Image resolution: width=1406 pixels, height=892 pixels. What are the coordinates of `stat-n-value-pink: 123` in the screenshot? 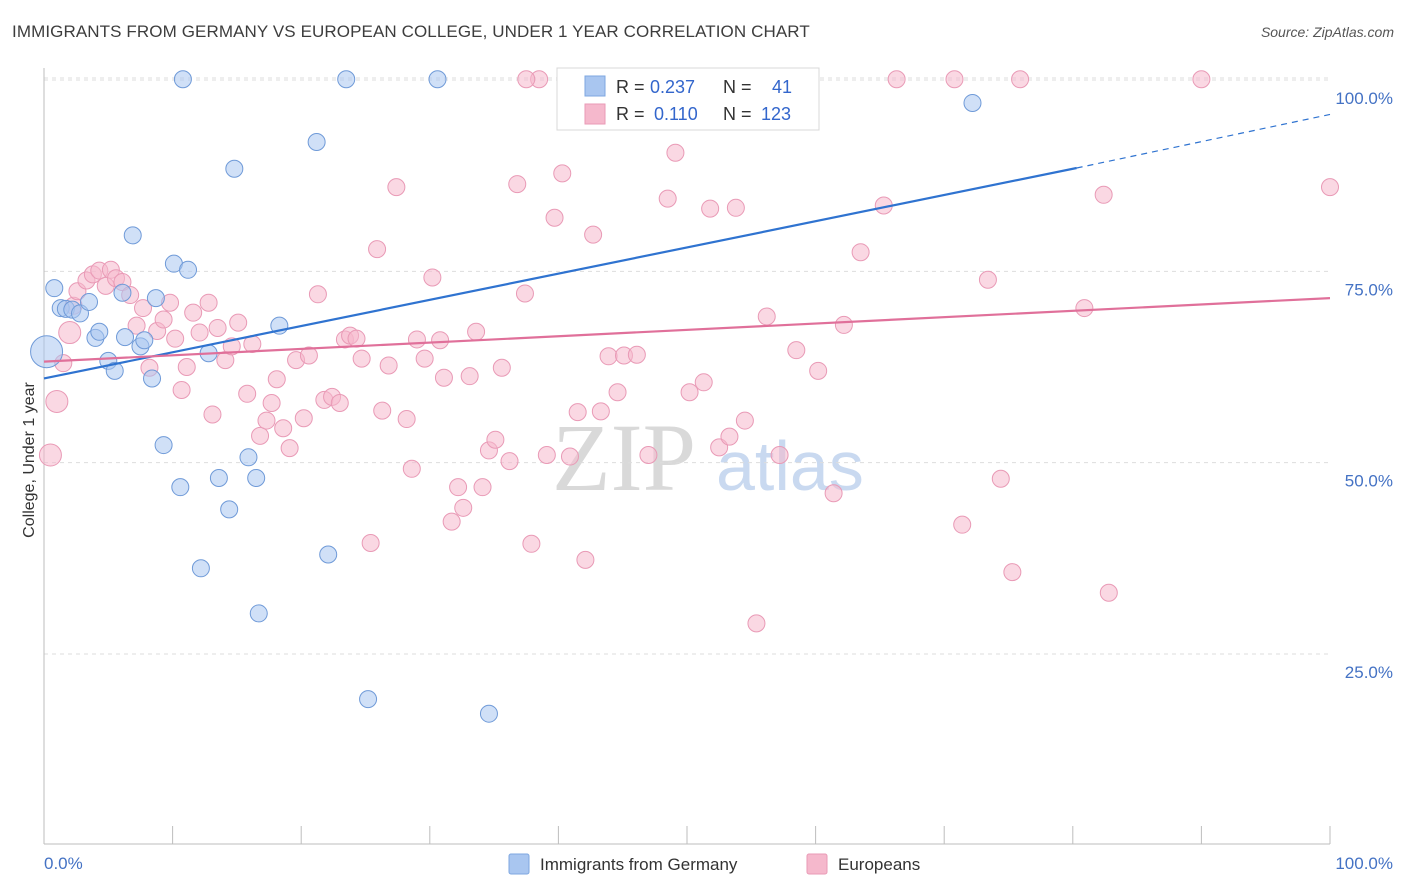 It's located at (776, 114).